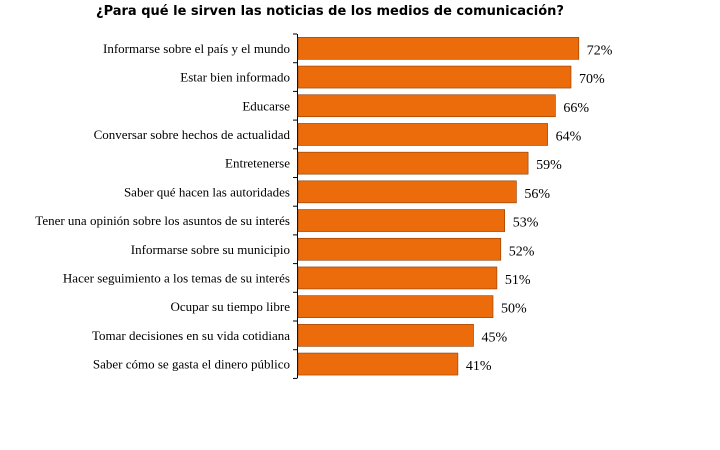  What do you see at coordinates (526, 223) in the screenshot?
I see `data-label: 53%` at bounding box center [526, 223].